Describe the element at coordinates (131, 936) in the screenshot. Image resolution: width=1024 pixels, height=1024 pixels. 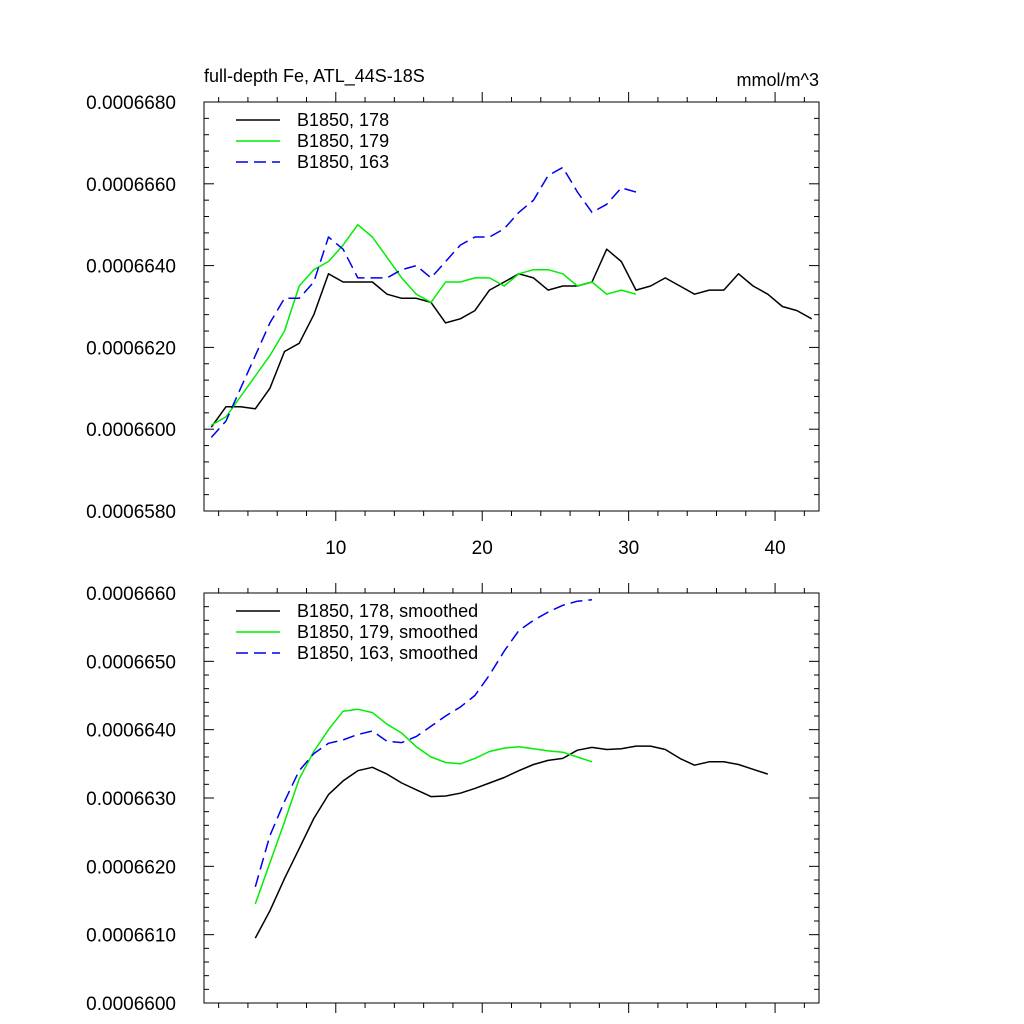
I see `bottom-ytick-label: 0.0006610` at that location.